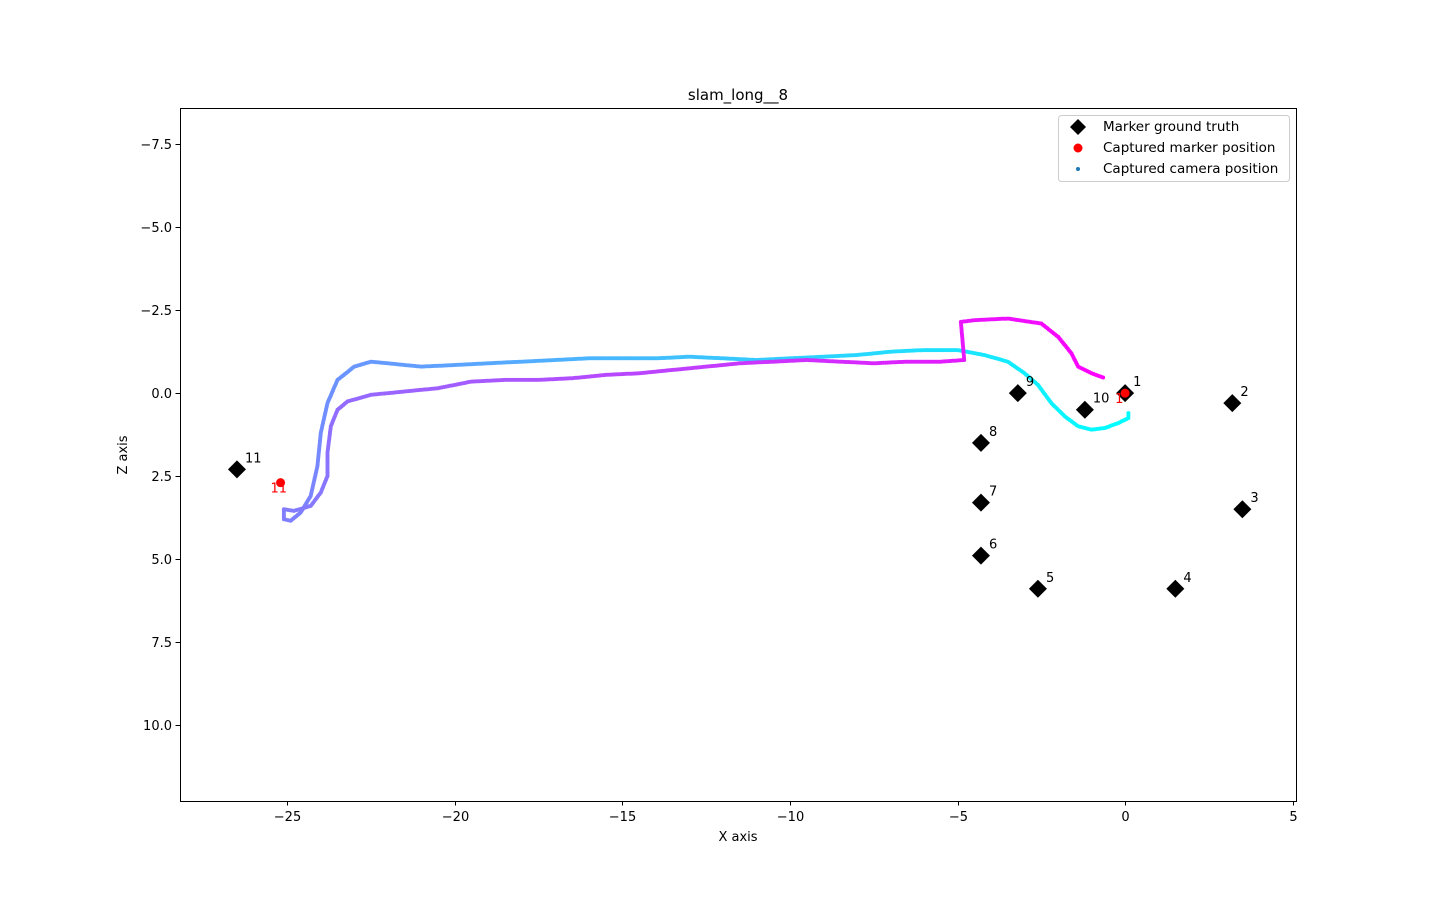 Image resolution: width=1440 pixels, height=900 pixels. I want to click on y-tick-label: 0.0, so click(161, 394).